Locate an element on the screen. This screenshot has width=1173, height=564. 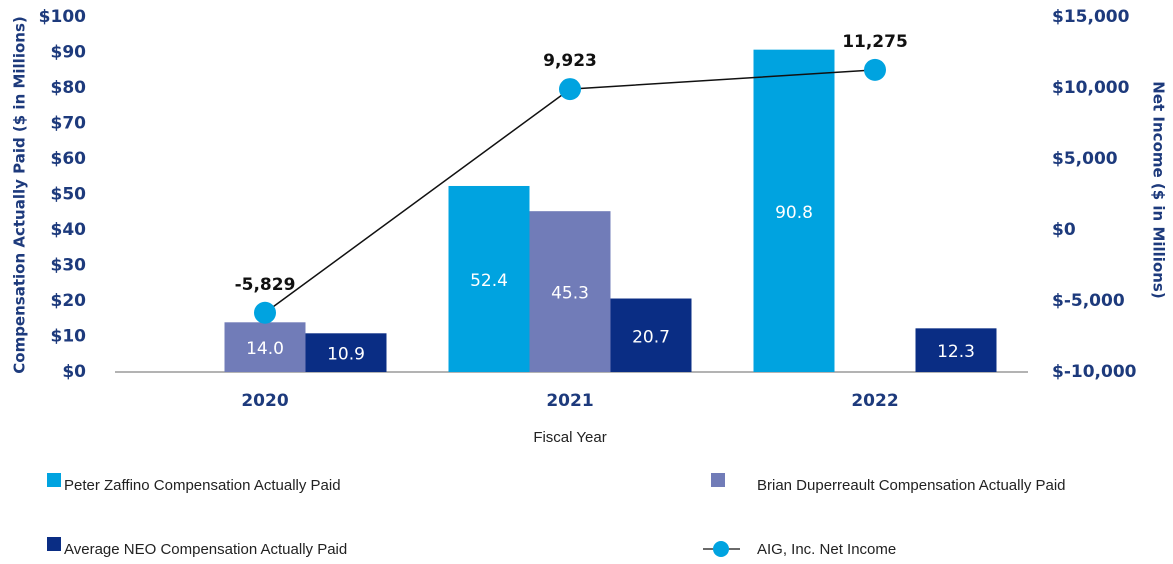
bar-value-label: 10.9 is located at coordinates (346, 355).